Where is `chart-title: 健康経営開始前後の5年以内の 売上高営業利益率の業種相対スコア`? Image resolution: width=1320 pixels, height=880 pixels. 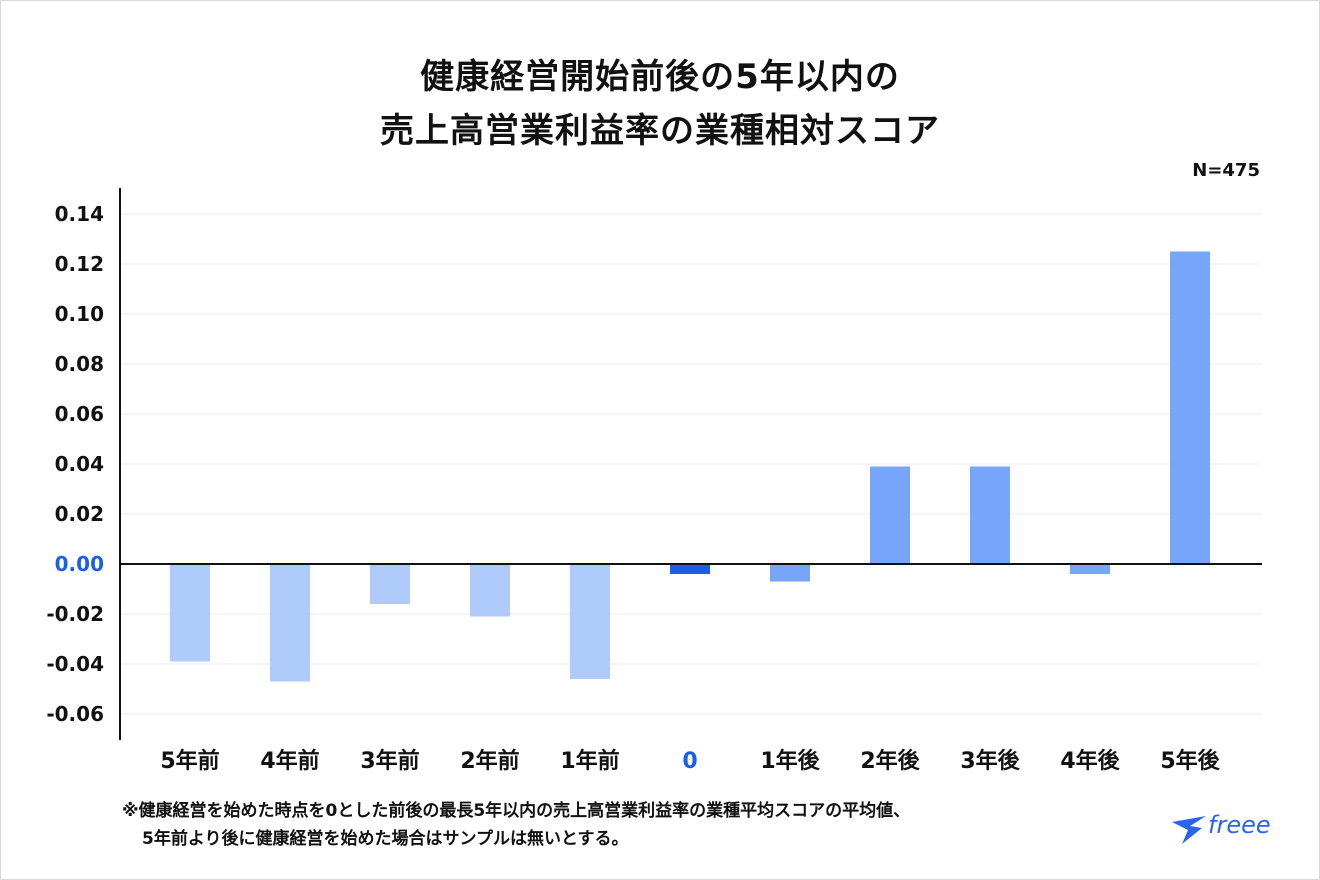 chart-title: 健康経営開始前後の5年以内の 売上高営業利益率の業種相対スコア is located at coordinates (660, 104).